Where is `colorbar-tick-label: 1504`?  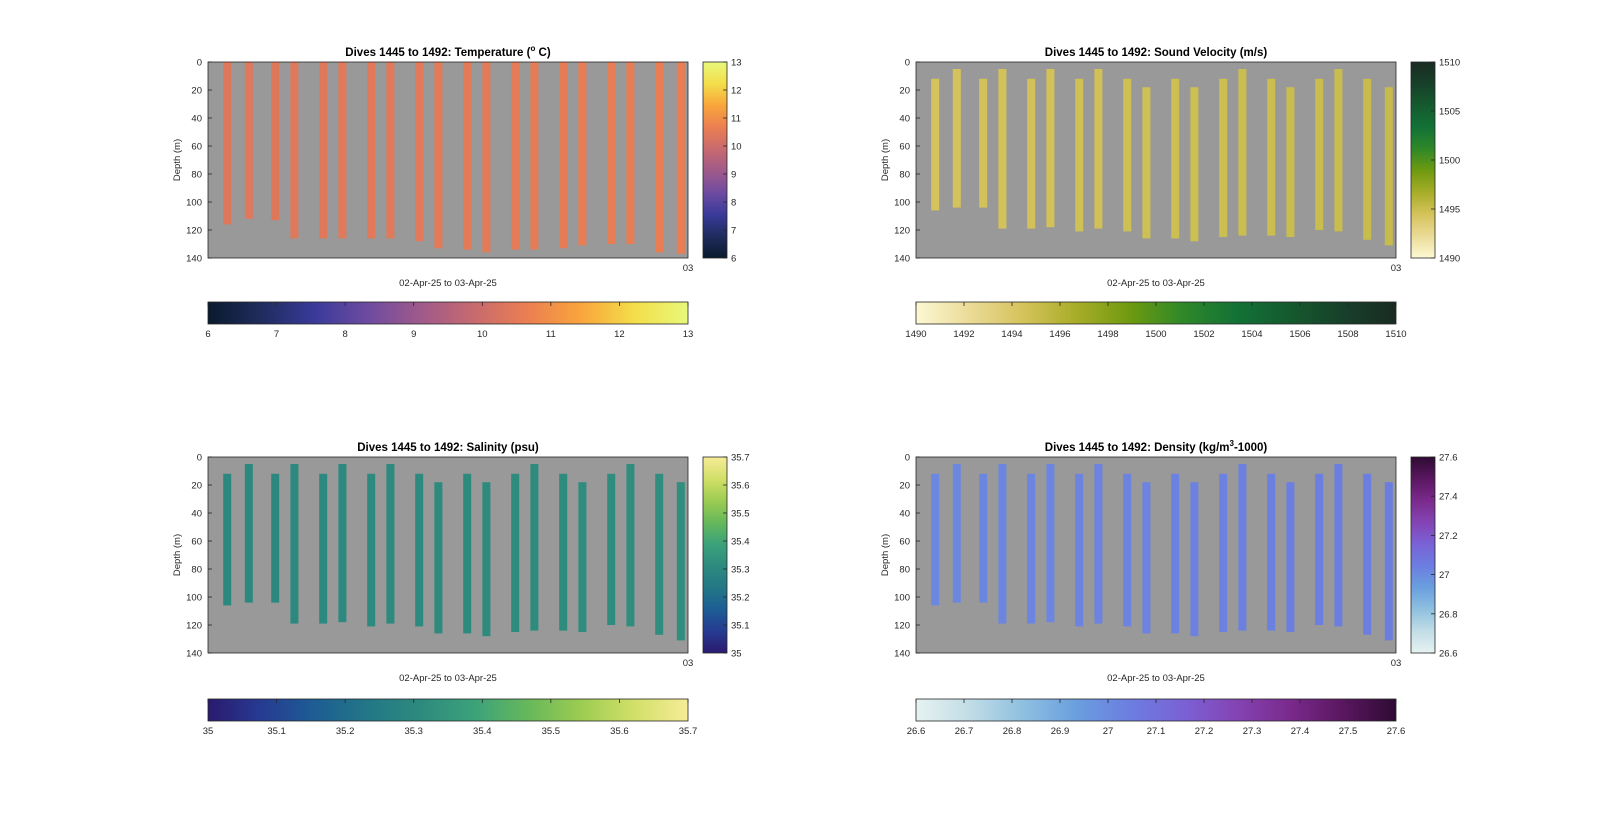 colorbar-tick-label: 1504 is located at coordinates (1251, 334).